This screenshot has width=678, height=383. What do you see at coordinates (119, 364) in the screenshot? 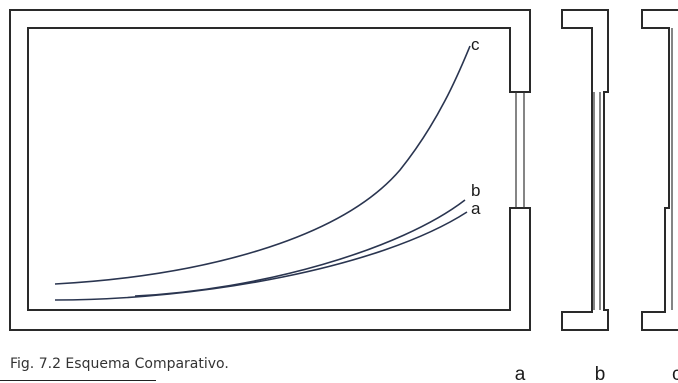
I see `figure-caption: Fig. 7.2 Esquema Comparativo.` at bounding box center [119, 364].